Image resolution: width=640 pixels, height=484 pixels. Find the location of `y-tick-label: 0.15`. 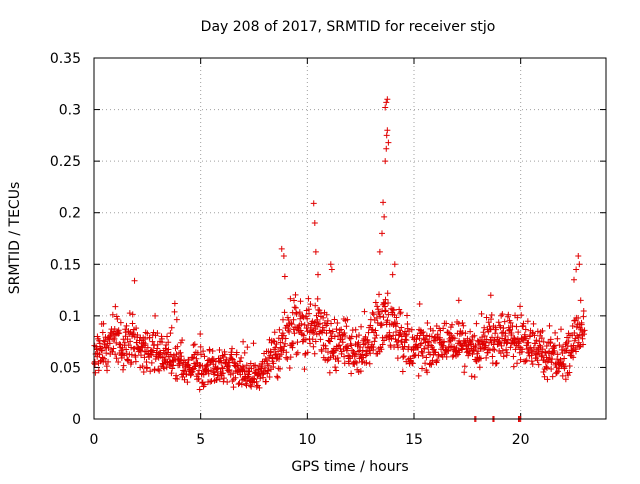

y-tick-label: 0.15 is located at coordinates (65, 265).